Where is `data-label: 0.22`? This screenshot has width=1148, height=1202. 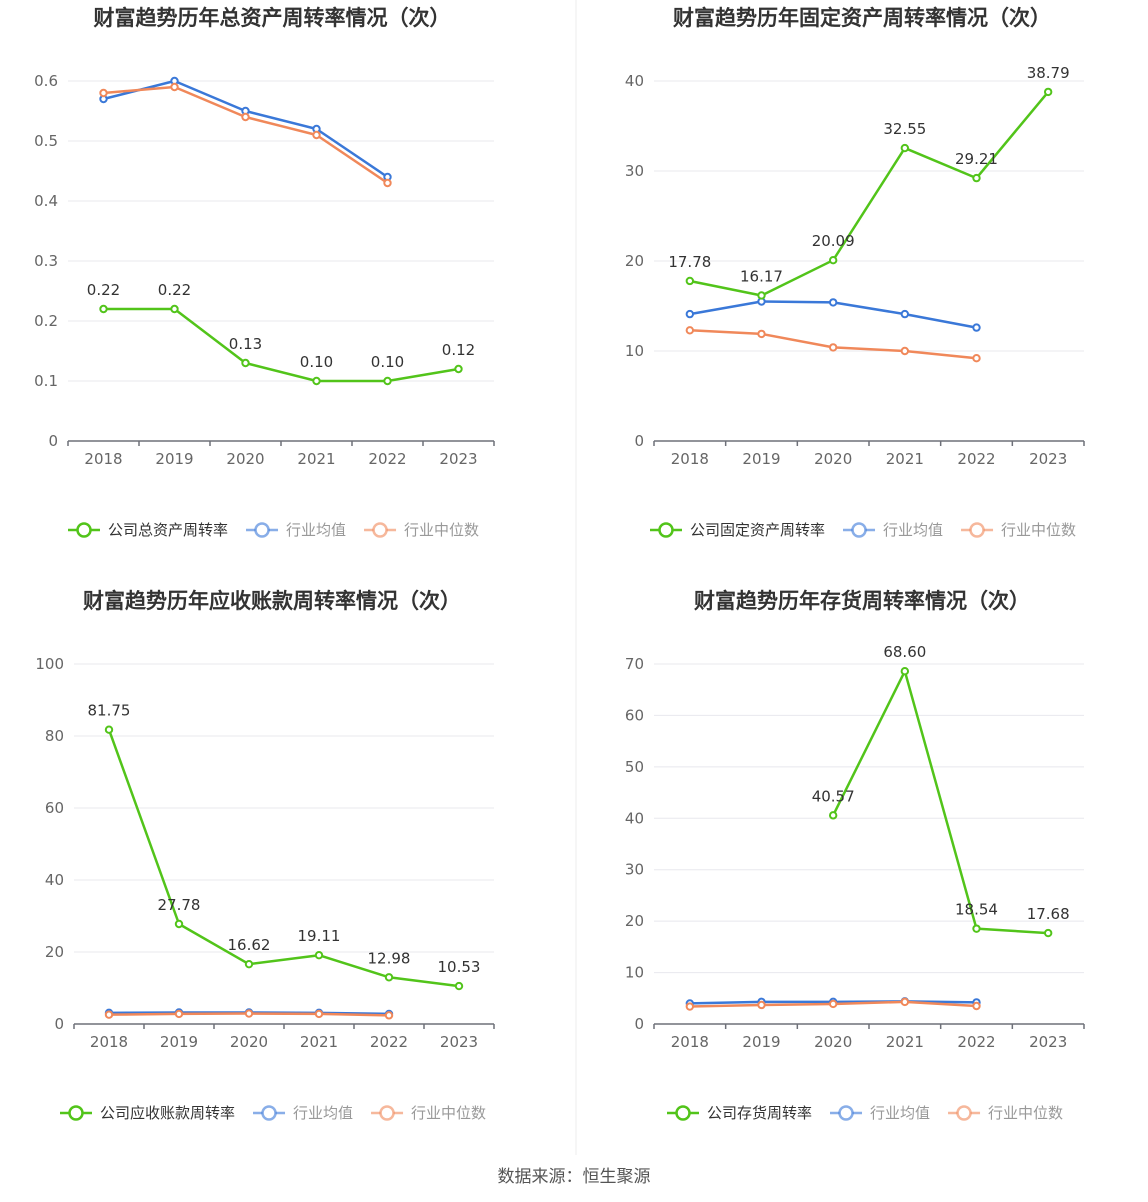 data-label: 0.22 is located at coordinates (103, 290).